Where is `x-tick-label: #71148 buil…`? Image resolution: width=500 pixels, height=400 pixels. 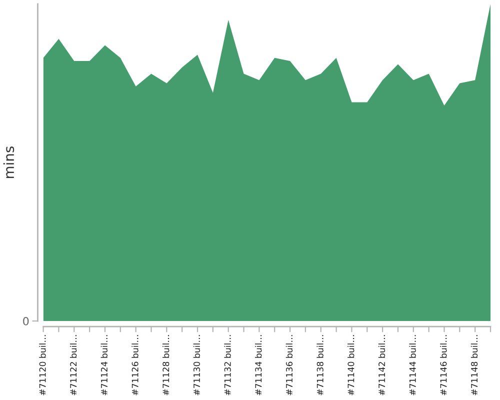
x-tick-label: #71148 buil… is located at coordinates (474, 365).